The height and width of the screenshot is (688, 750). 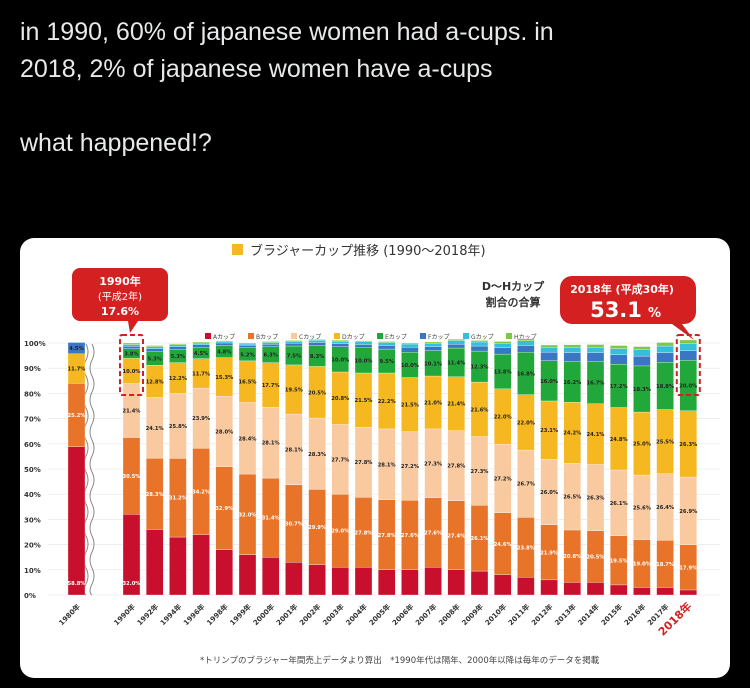 What do you see at coordinates (433, 364) in the screenshot?
I see `data-label: 10.1%` at bounding box center [433, 364].